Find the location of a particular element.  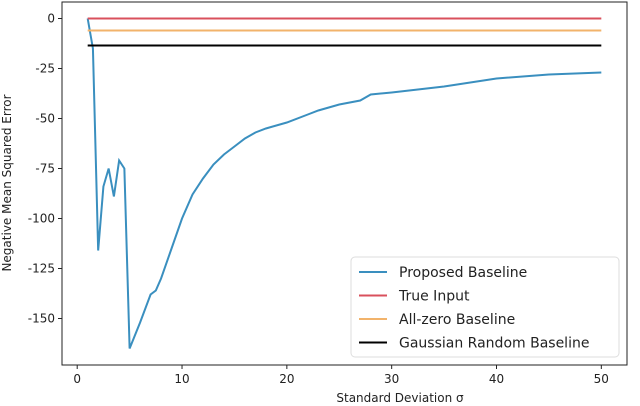

y-tick-label: -50 is located at coordinates (45, 119).